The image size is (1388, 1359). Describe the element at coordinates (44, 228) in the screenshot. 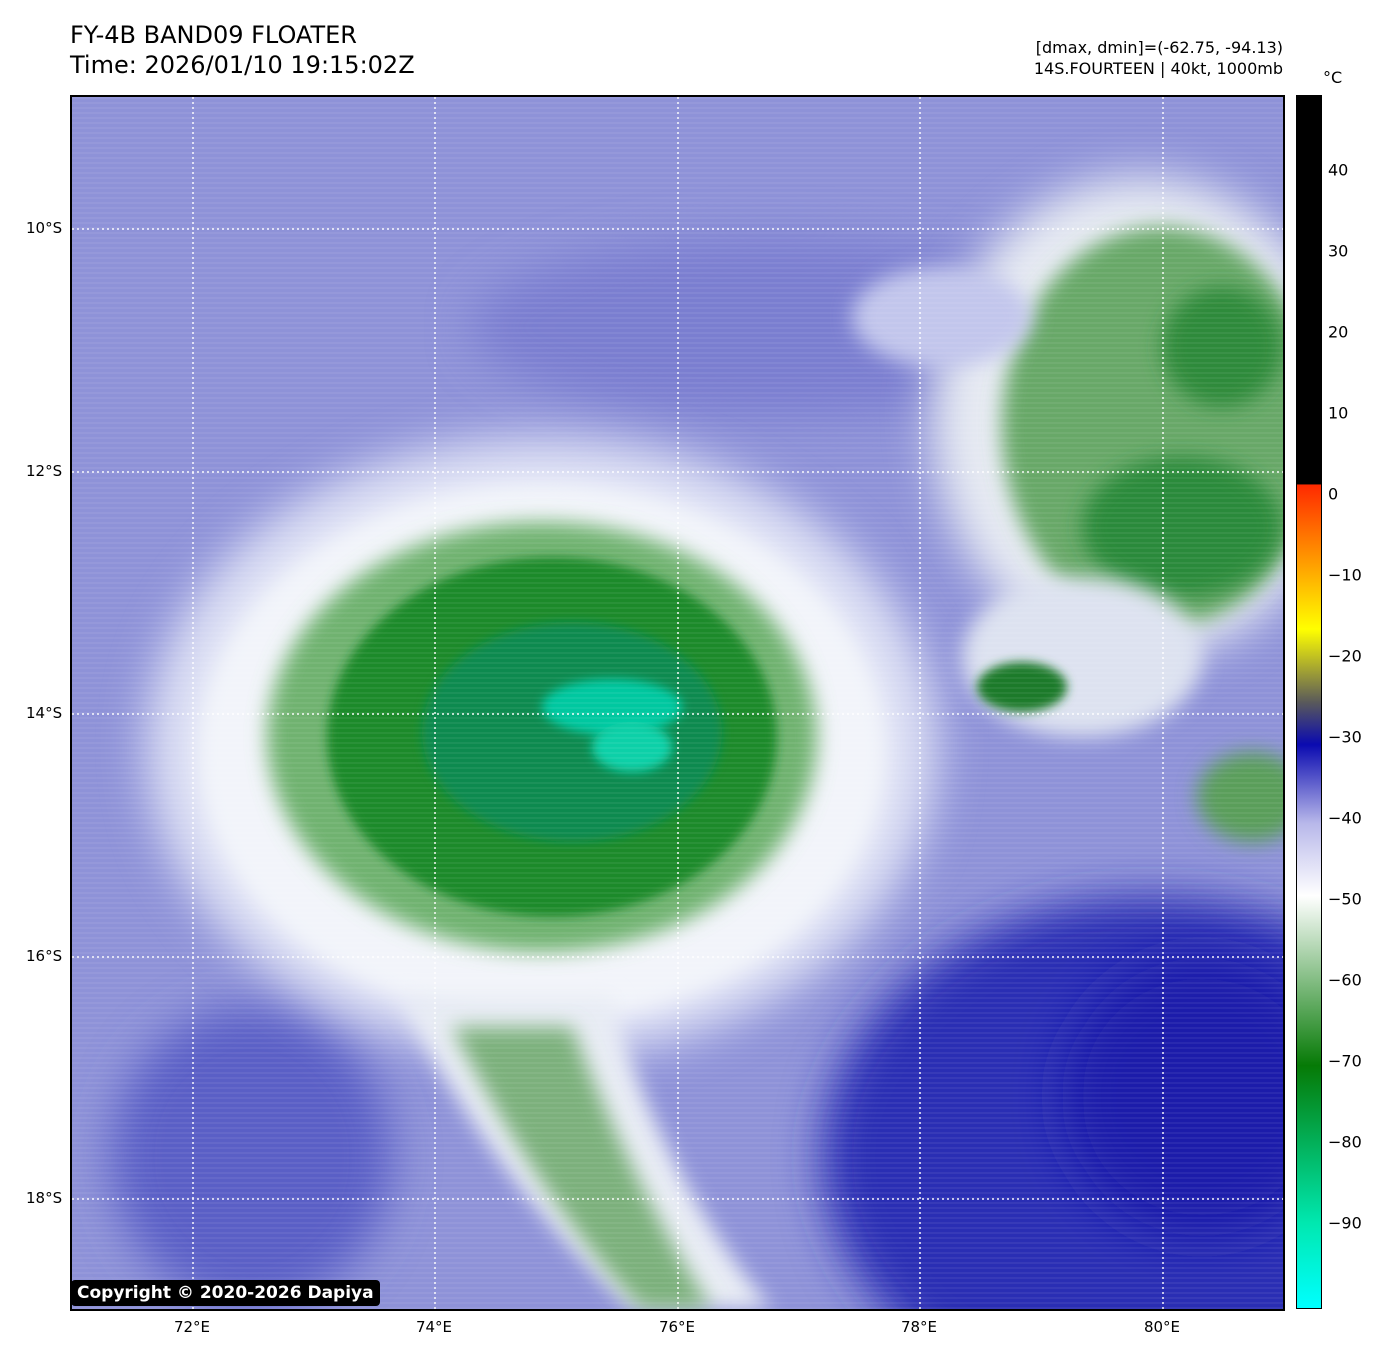

I see `lat-label: 10°S` at that location.